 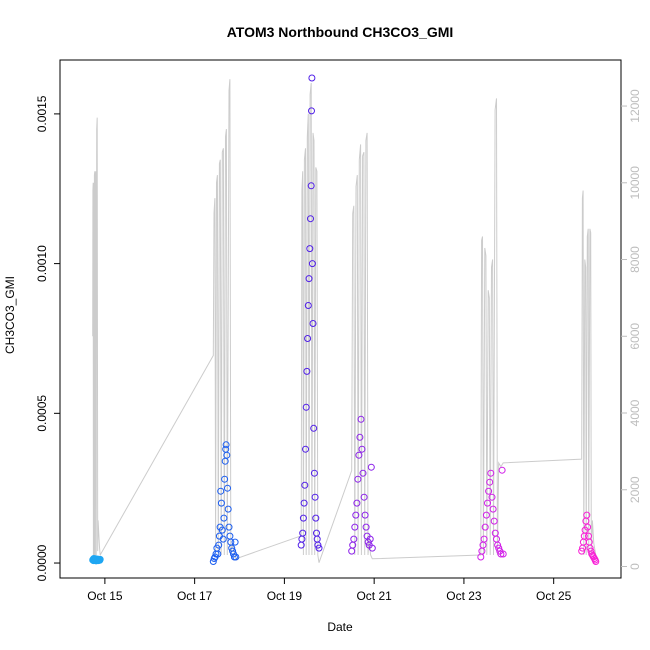 I want to click on x-axis-label: Date, so click(x=340, y=627).